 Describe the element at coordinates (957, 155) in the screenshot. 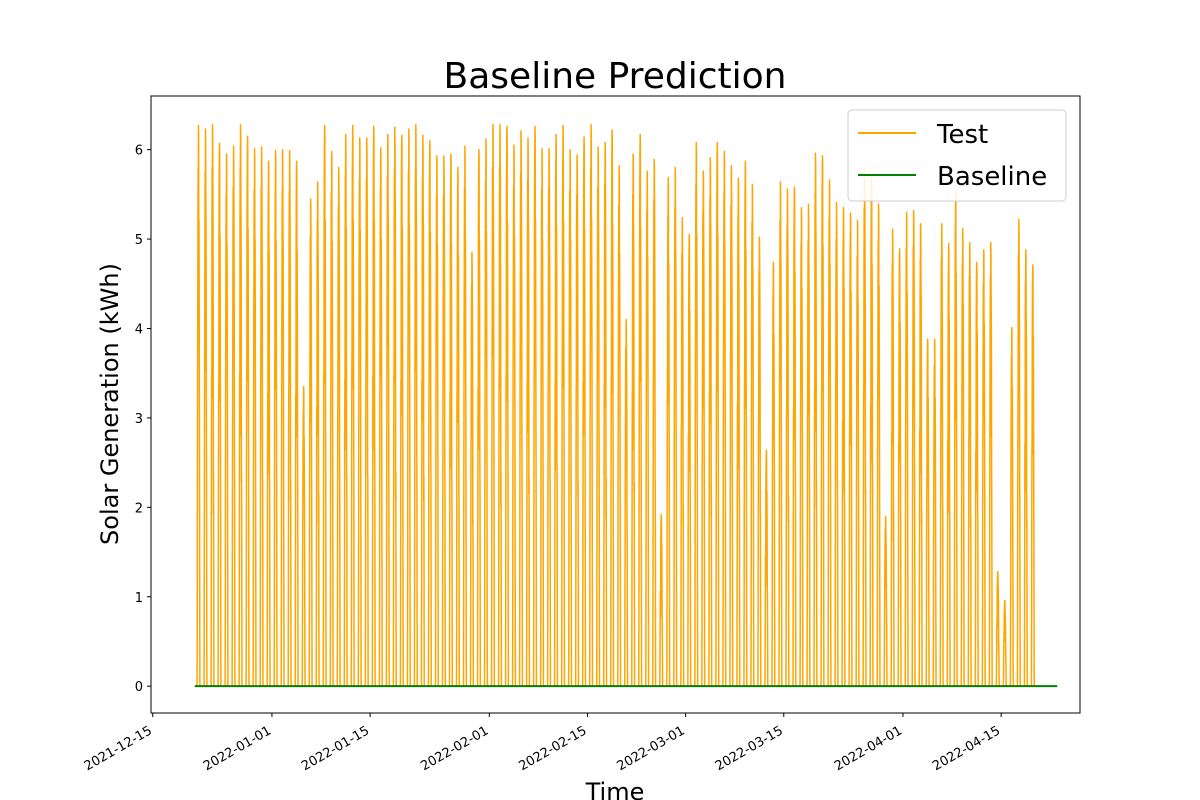

I see `legend: Test Baseline` at that location.